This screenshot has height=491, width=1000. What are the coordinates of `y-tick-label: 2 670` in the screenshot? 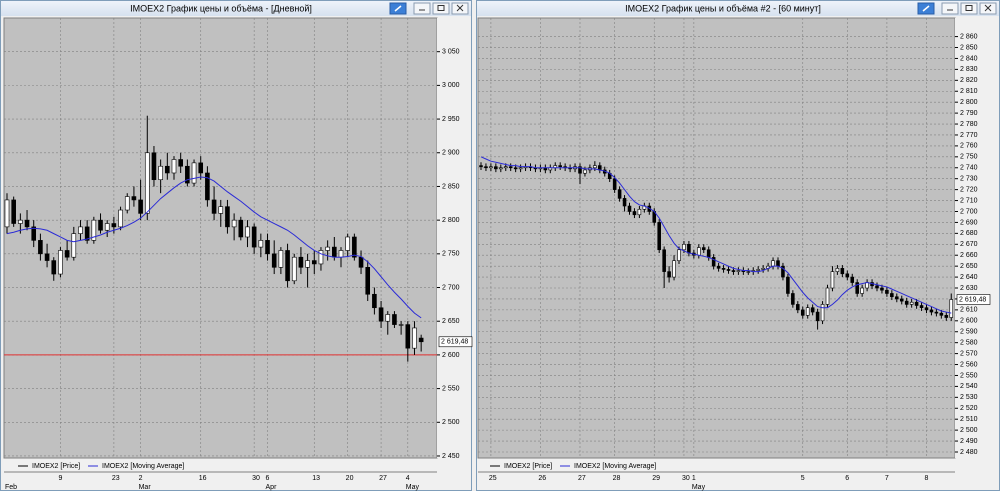 It's located at (969, 244).